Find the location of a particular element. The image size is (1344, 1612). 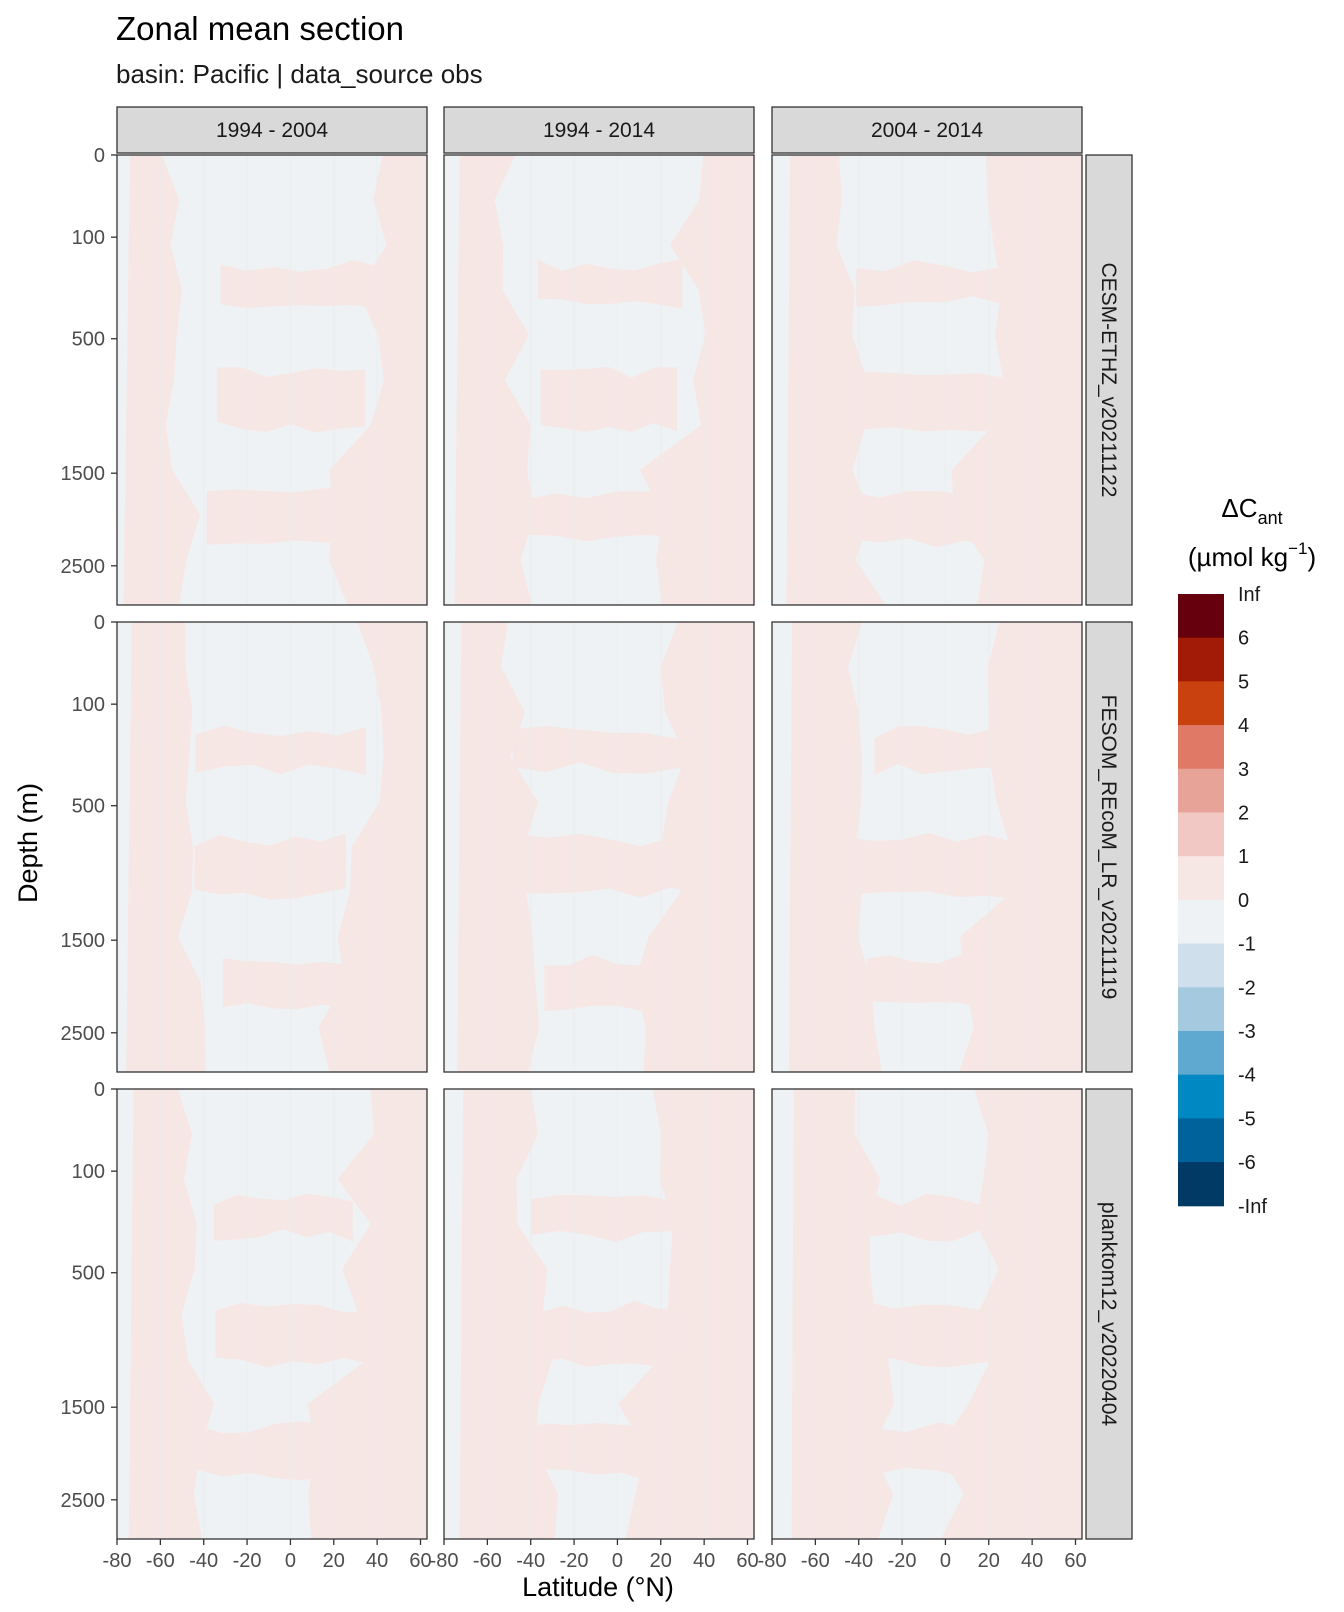

chart-subtitle: basin: Pacific | data_source obs is located at coordinates (299, 74).